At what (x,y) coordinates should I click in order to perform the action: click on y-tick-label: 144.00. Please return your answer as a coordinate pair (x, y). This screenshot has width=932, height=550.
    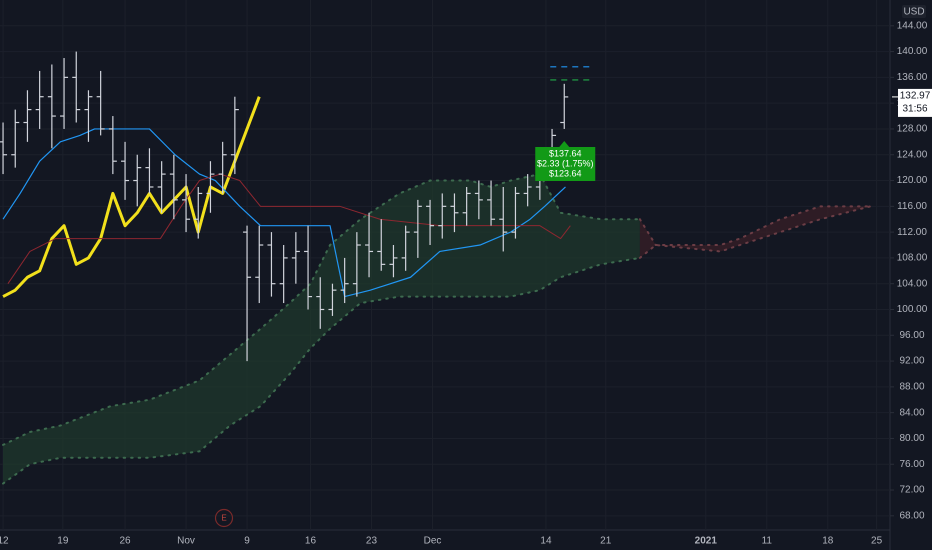
    Looking at the image, I should click on (912, 25).